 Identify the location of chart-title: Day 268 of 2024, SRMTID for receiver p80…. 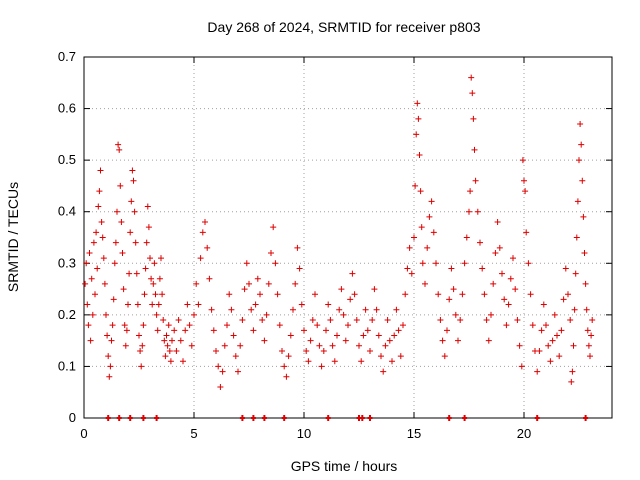
(343, 27).